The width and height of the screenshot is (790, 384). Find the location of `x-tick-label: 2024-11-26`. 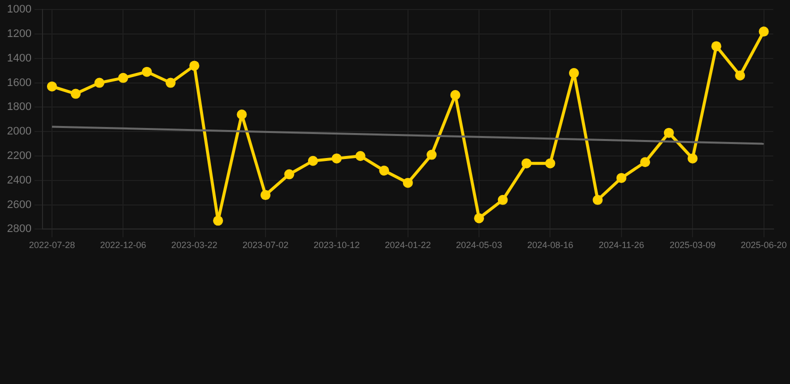

x-tick-label: 2024-11-26 is located at coordinates (621, 245).